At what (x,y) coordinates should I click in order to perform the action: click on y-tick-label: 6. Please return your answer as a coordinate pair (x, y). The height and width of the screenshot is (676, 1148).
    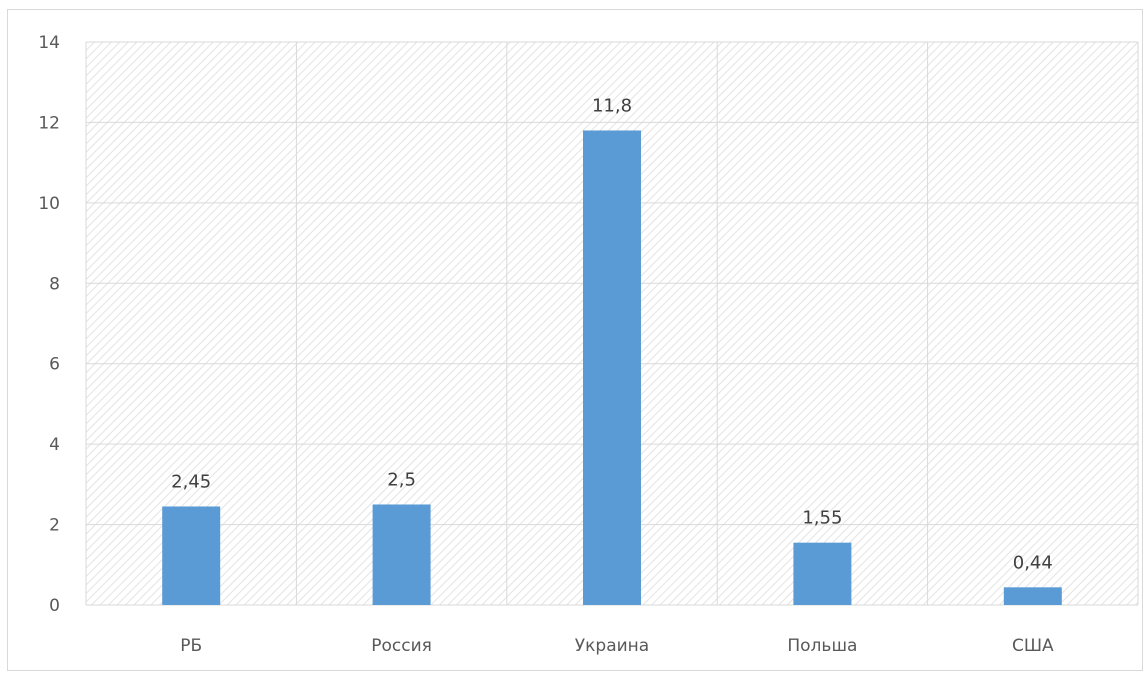
    Looking at the image, I should click on (54, 365).